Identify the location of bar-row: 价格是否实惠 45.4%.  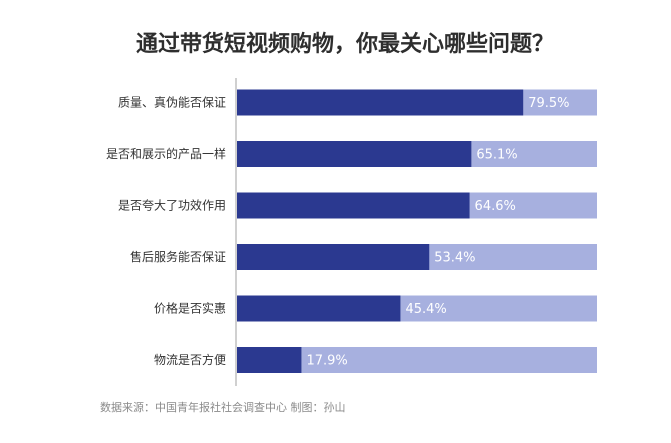
(375, 308).